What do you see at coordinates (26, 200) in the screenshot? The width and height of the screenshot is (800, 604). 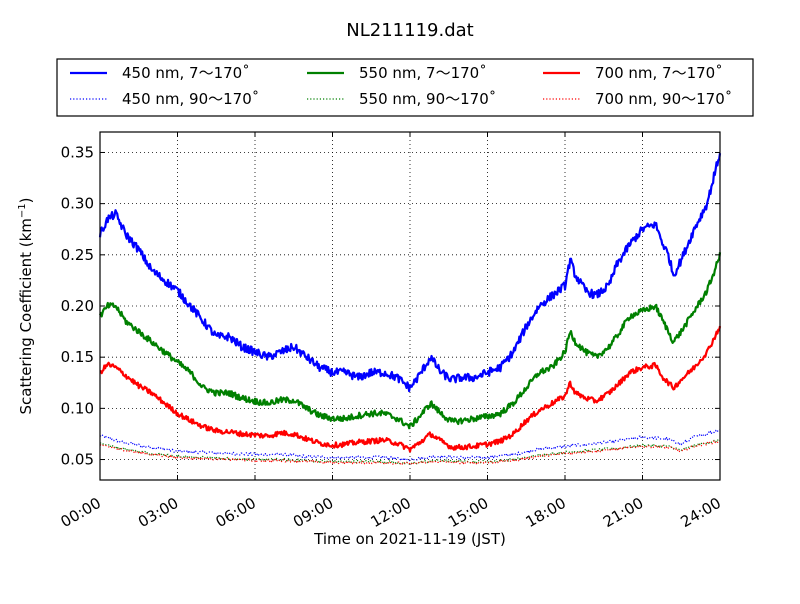 I see `y-axis-label-close: )` at bounding box center [26, 200].